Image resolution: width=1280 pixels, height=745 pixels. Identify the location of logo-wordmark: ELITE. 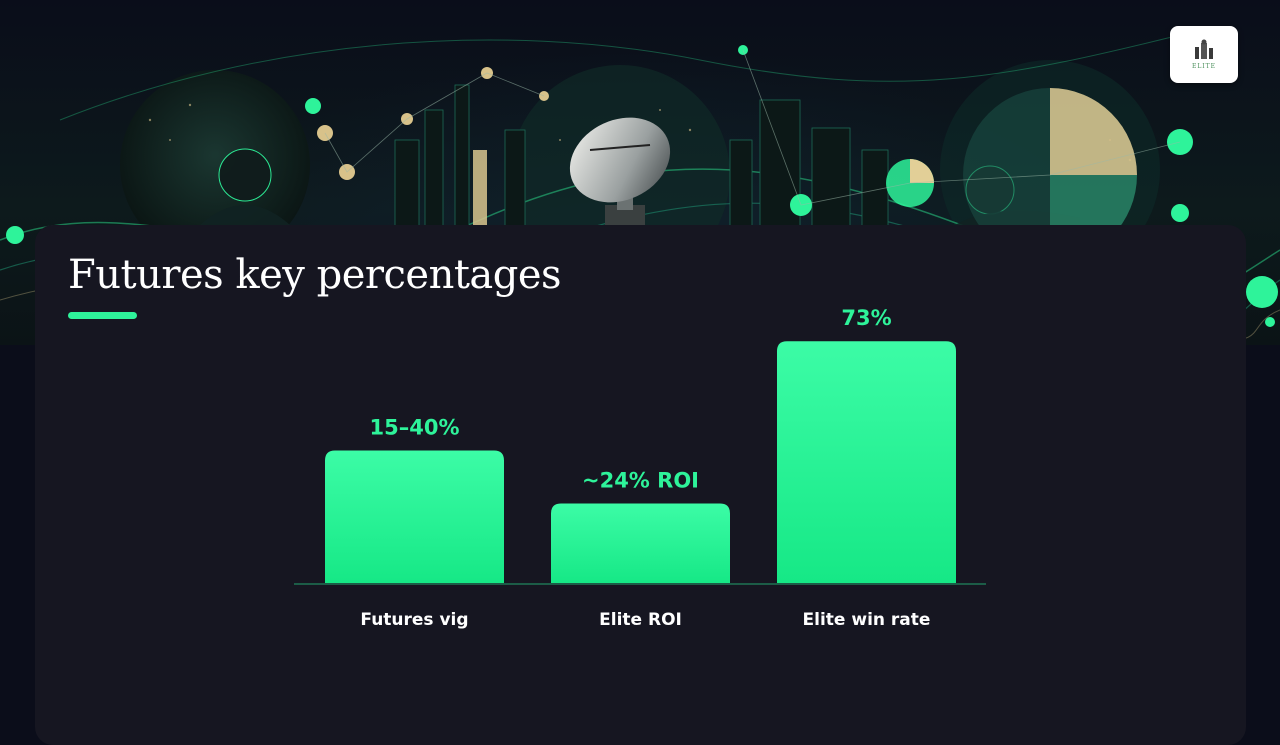
(1204, 66).